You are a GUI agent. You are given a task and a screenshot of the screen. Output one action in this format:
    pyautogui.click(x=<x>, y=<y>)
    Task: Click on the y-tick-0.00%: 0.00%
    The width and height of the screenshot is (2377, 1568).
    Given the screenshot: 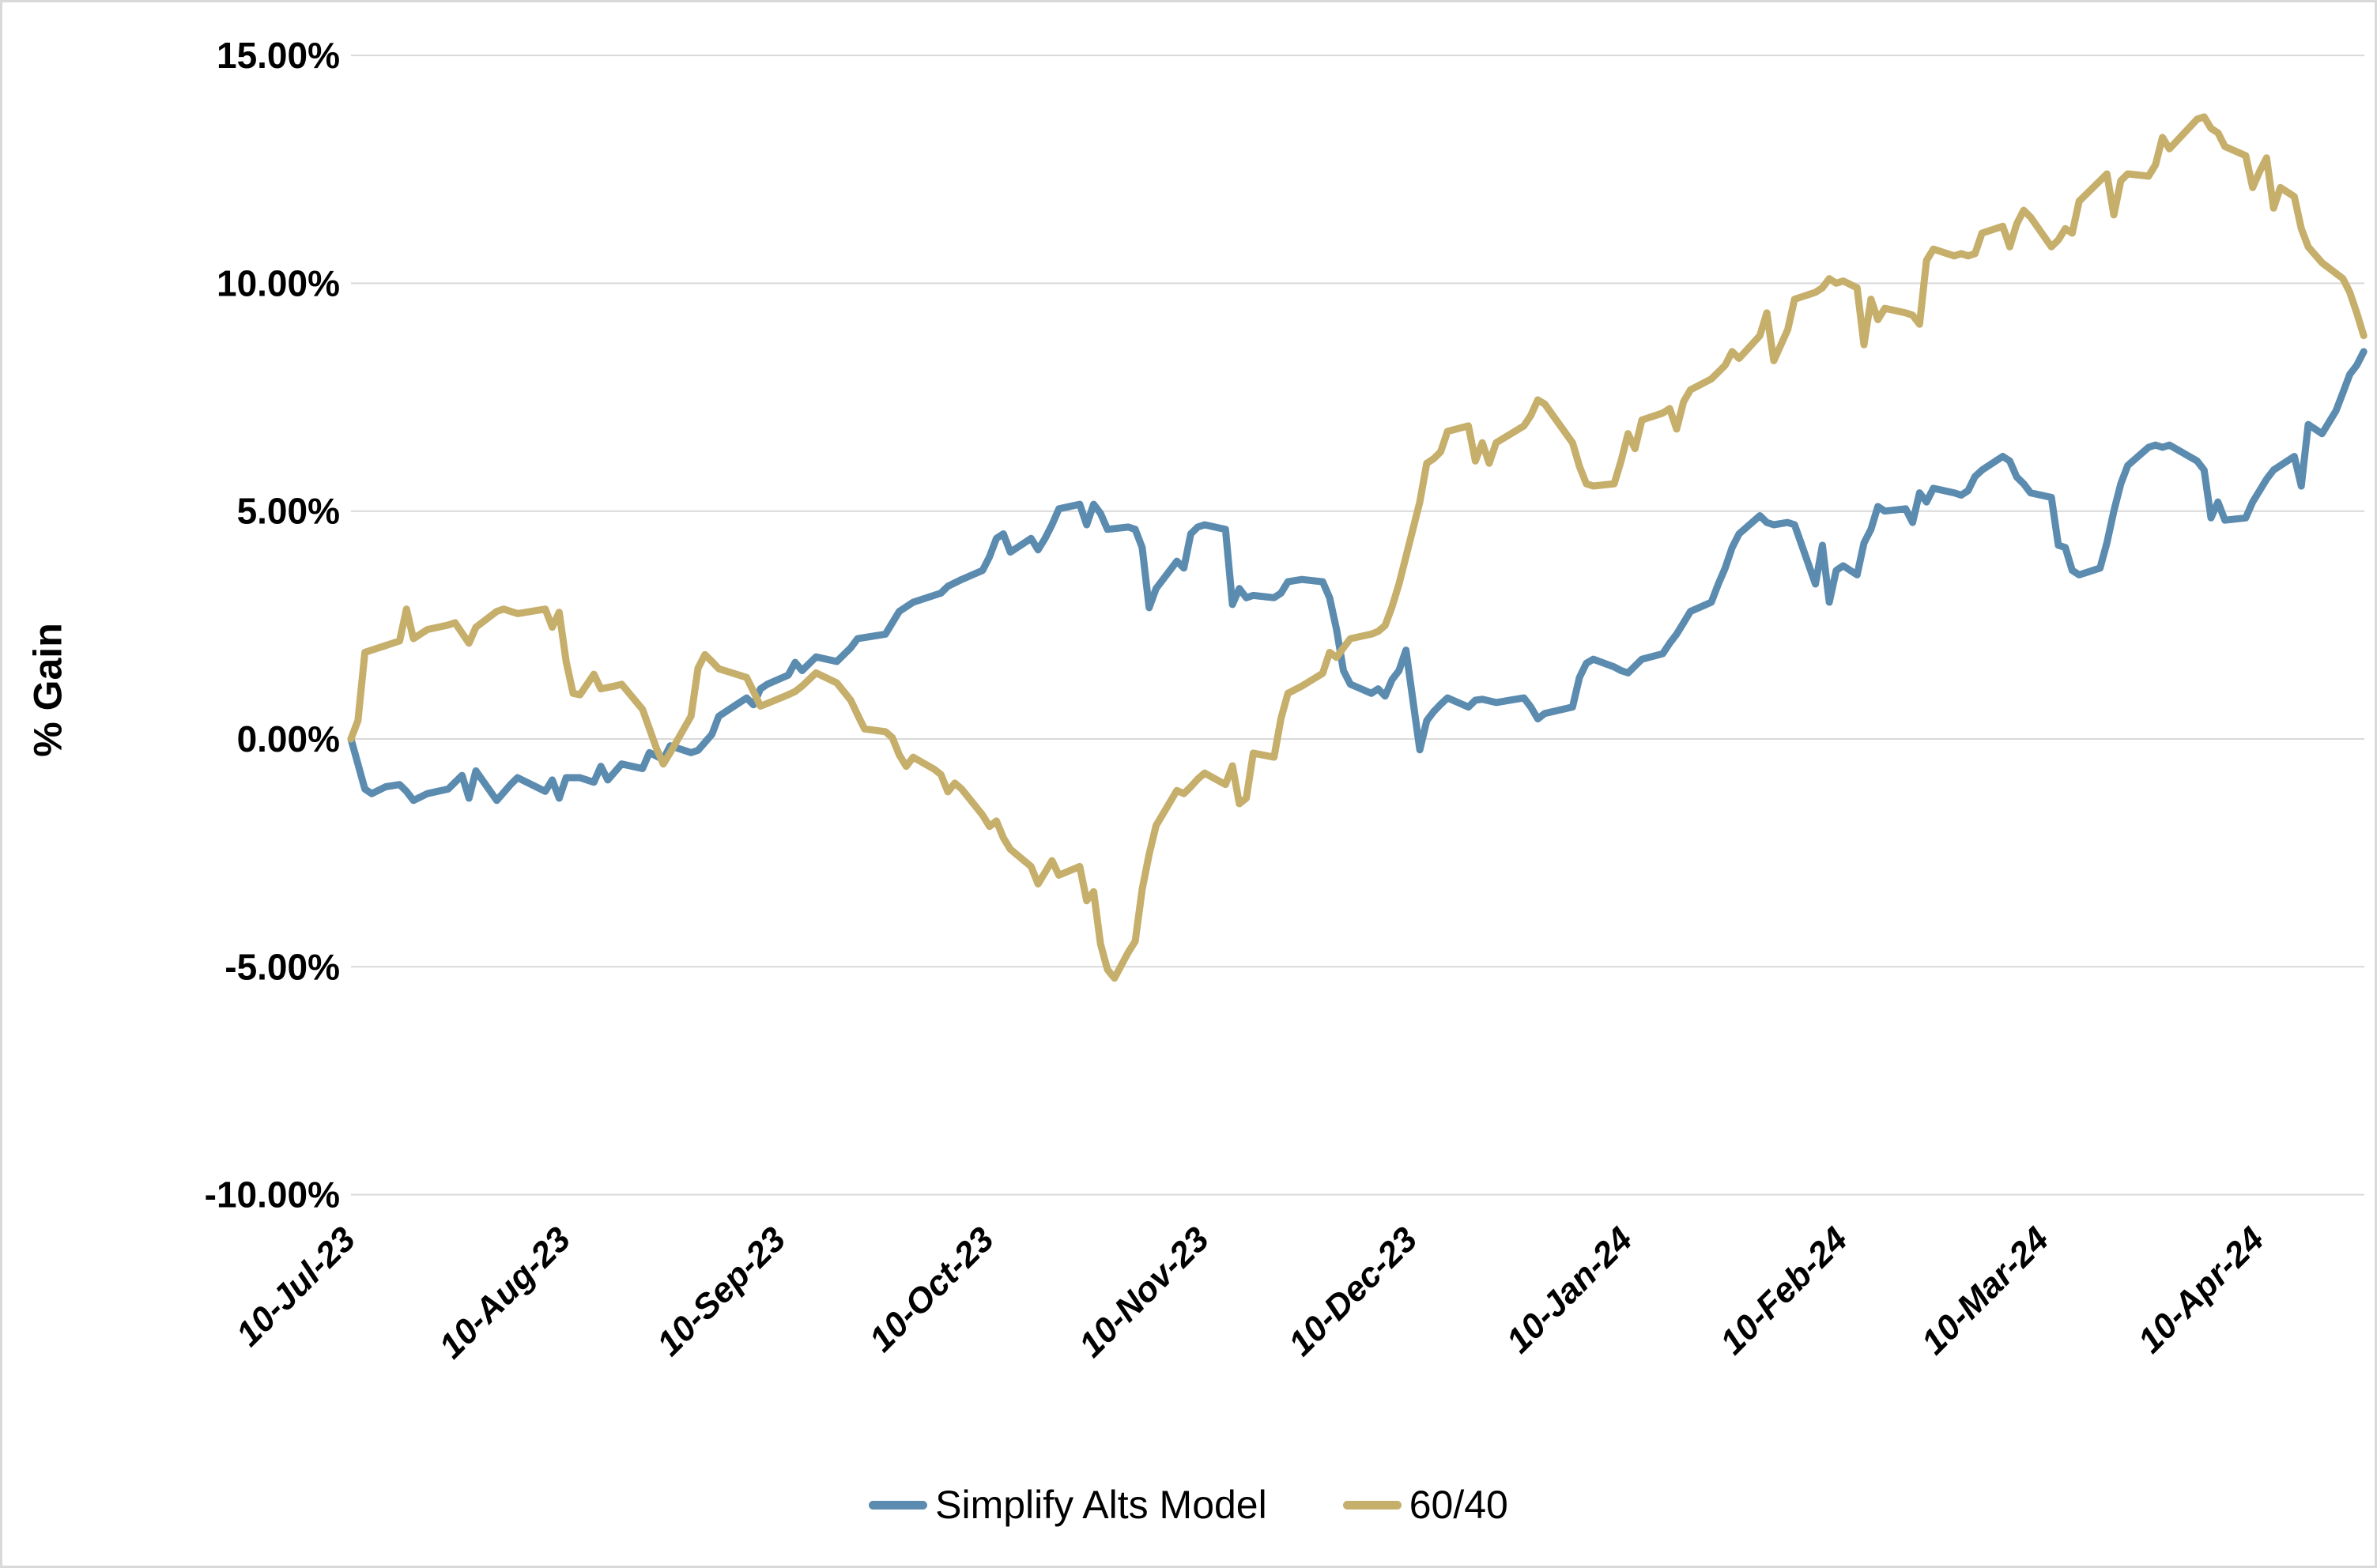 What is the action you would take?
    pyautogui.click(x=288, y=739)
    